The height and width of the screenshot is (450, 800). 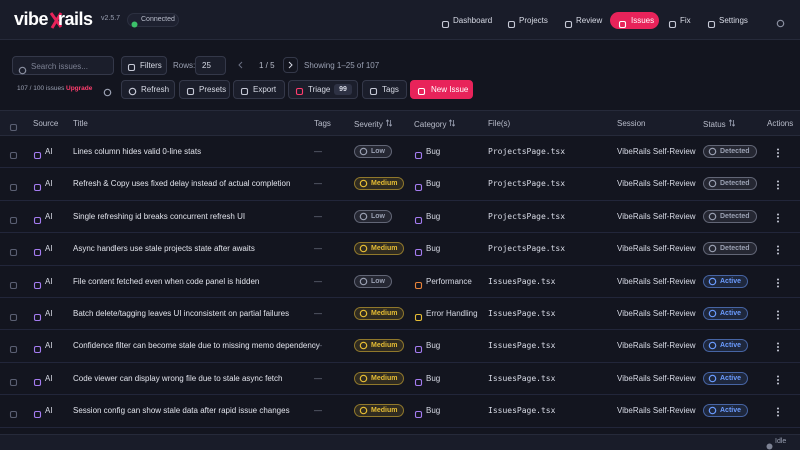 What do you see at coordinates (780, 21) in the screenshot?
I see `theme-toggle` at bounding box center [780, 21].